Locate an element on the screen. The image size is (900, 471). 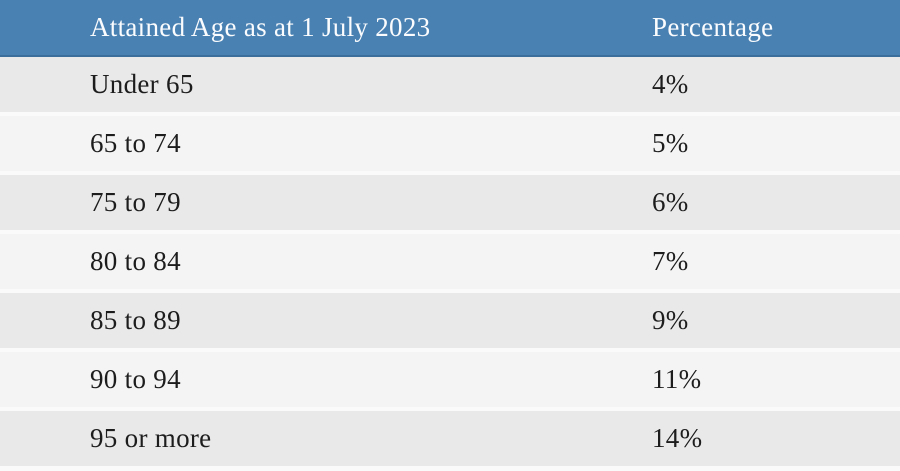
table-row: 75 to 79 6% is located at coordinates (450, 202).